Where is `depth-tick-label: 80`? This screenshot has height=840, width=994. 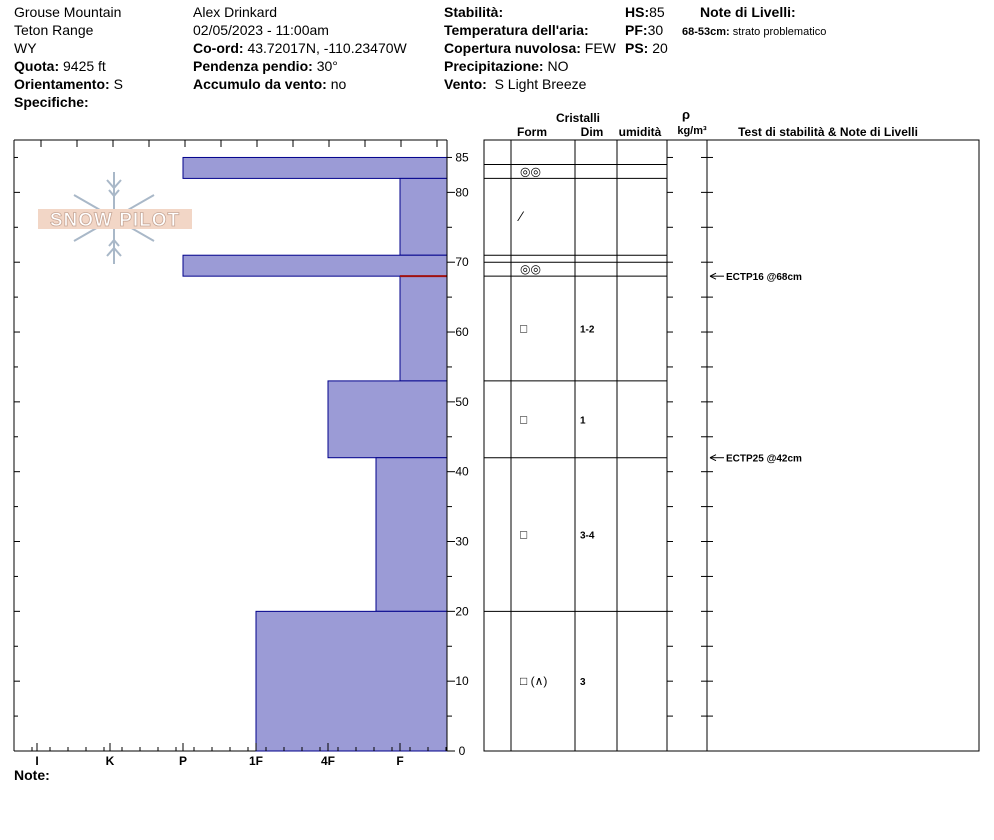
depth-tick-label: 80 is located at coordinates (462, 192).